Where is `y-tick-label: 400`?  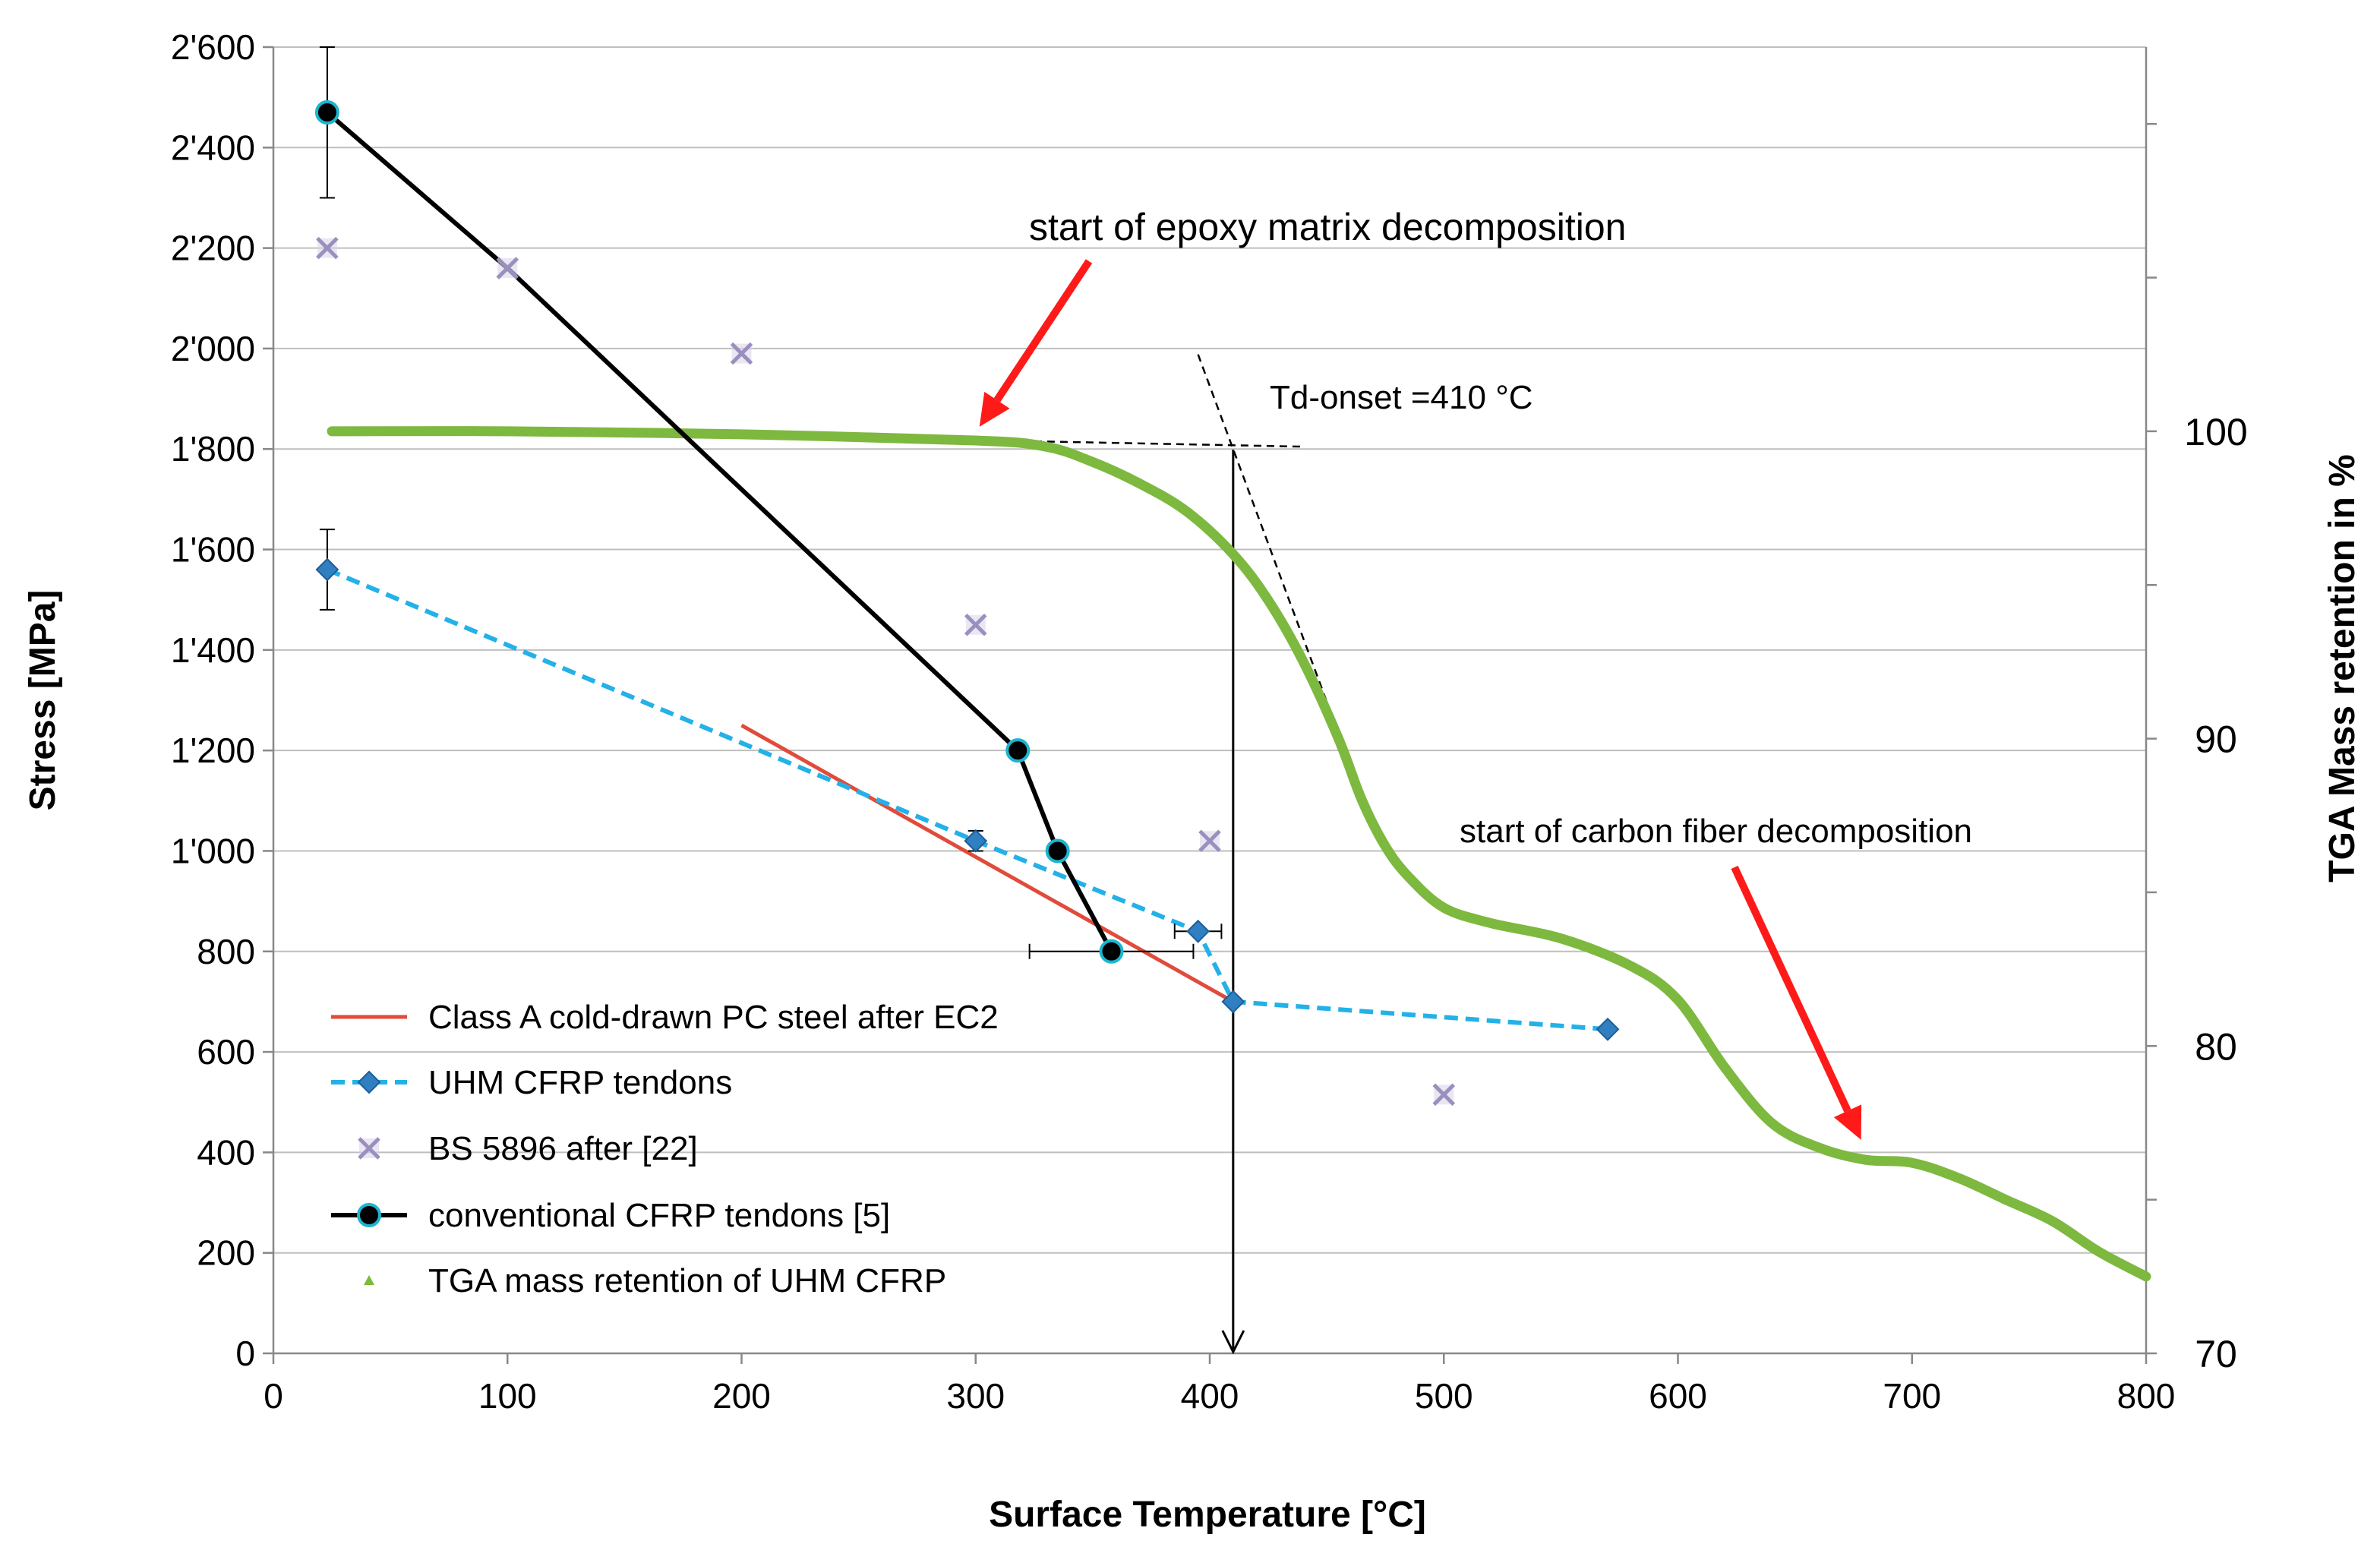
y-tick-label: 400 is located at coordinates (226, 1152).